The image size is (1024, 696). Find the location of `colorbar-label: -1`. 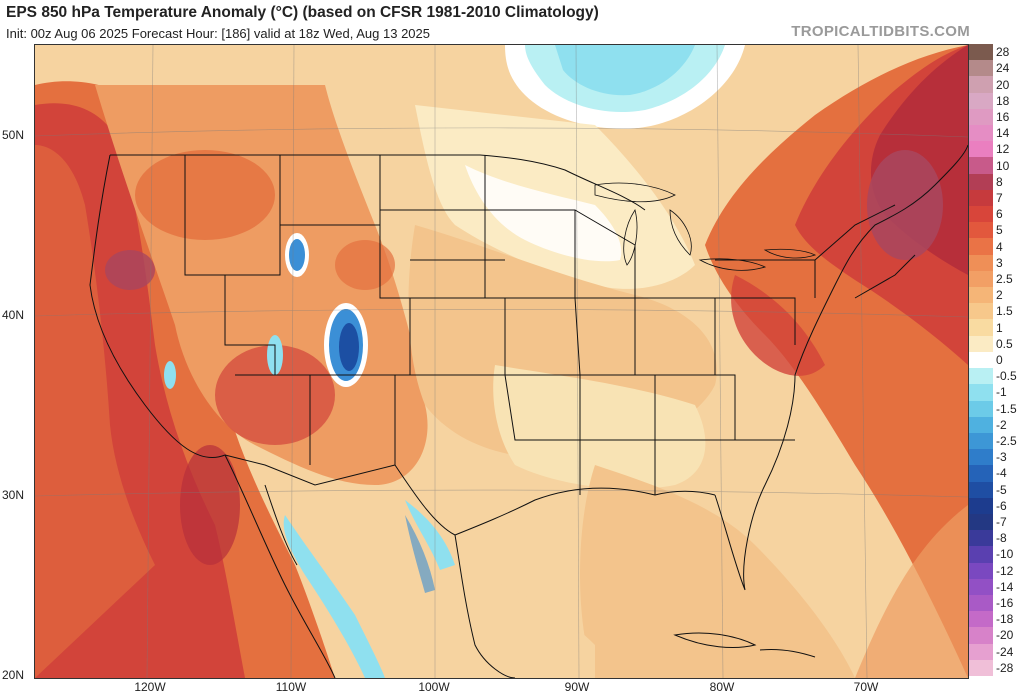

colorbar-label: -1 is located at coordinates (1001, 392).